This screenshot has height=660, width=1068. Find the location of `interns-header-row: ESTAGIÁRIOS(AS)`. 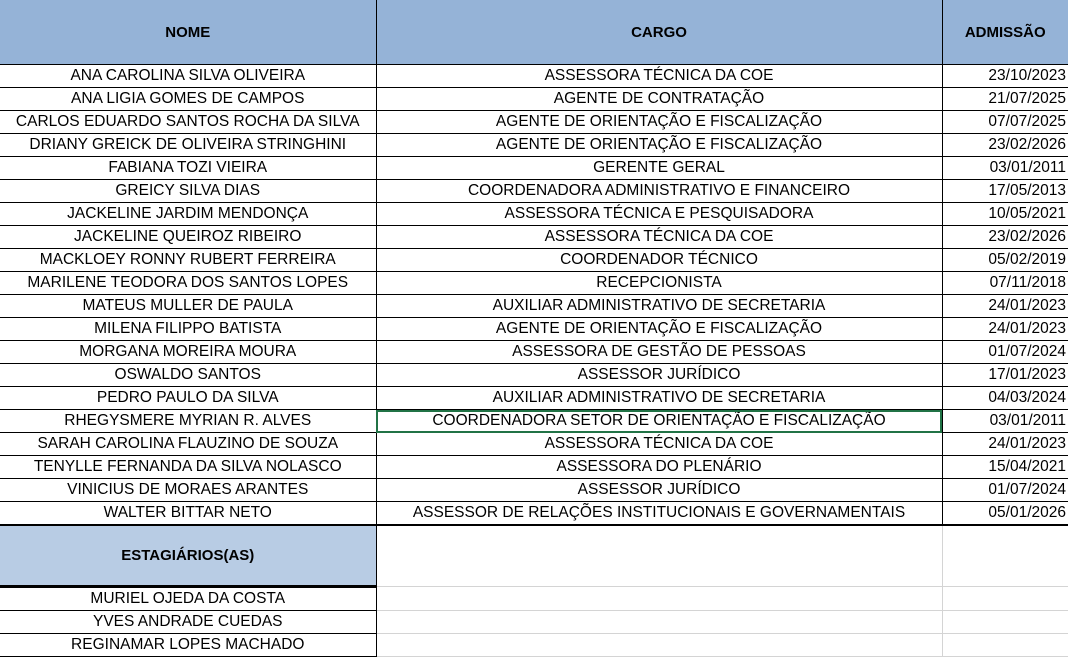

interns-header-row: ESTAGIÁRIOS(AS) is located at coordinates (534, 557).